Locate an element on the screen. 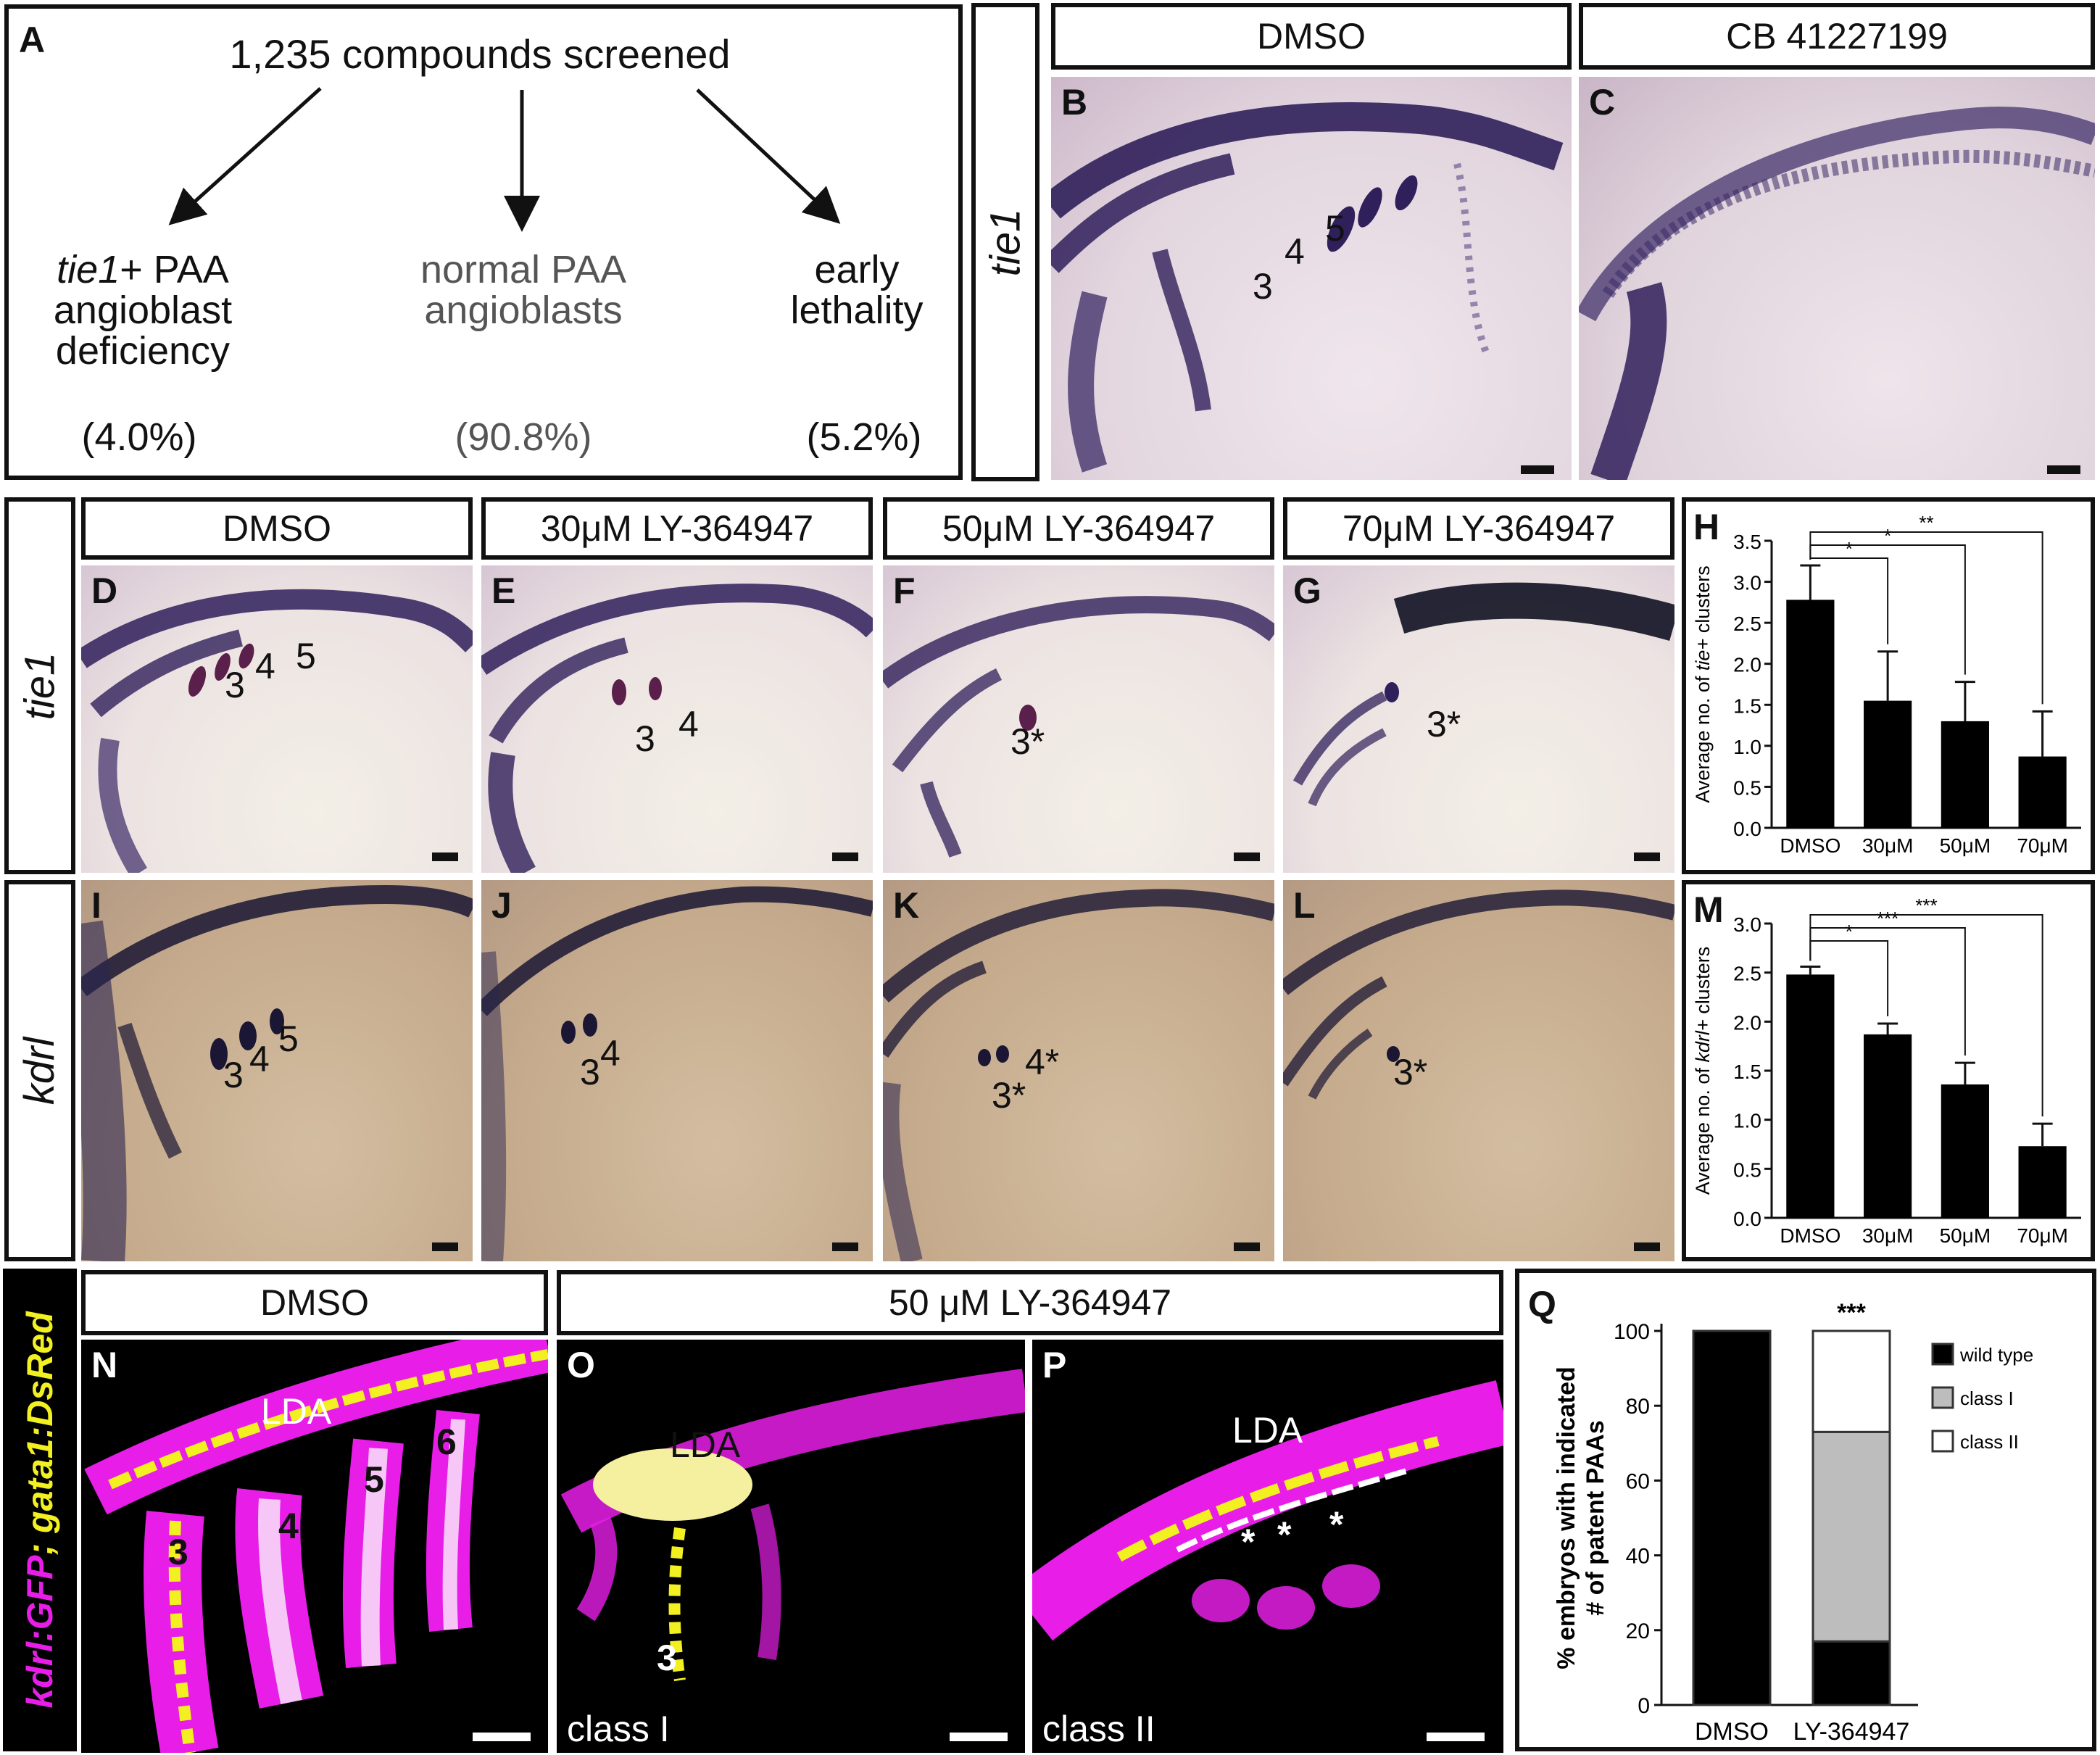 Image resolution: width=2100 pixels, height=1755 pixels. panel-letter-i: I is located at coordinates (96, 905).